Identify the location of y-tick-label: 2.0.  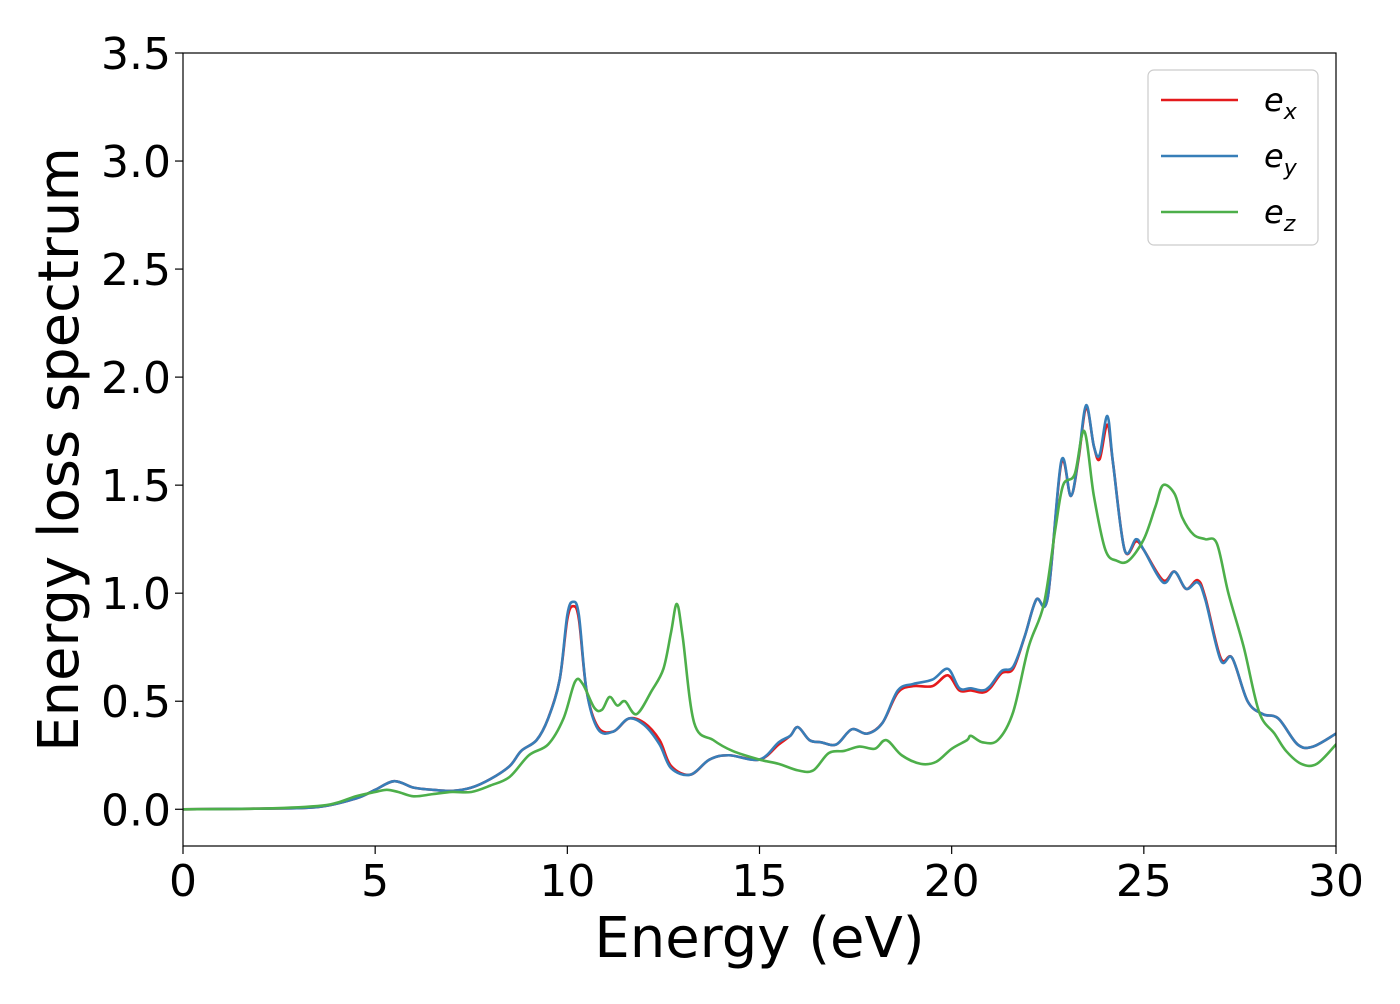
(136, 378).